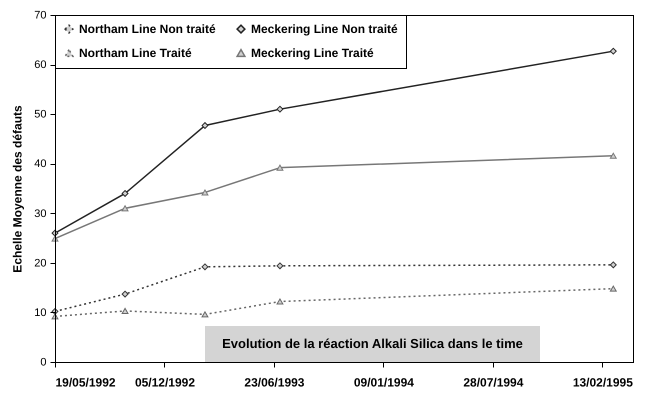 The image size is (655, 416). Describe the element at coordinates (165, 383) in the screenshot. I see `x-tick-label: 05/12/1992` at that location.